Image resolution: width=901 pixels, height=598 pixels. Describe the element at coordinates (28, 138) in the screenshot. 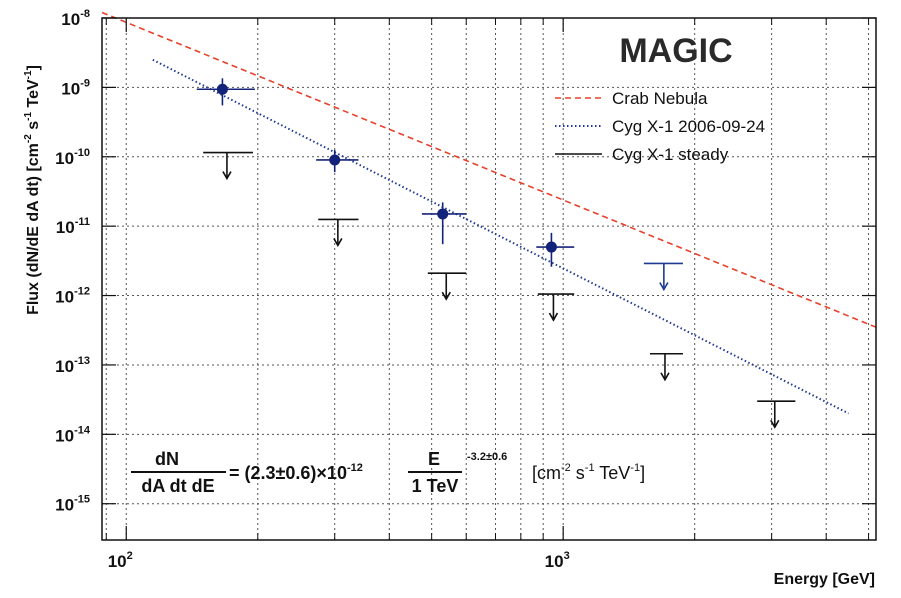

I see `y-axis-title-exp1: -2` at that location.